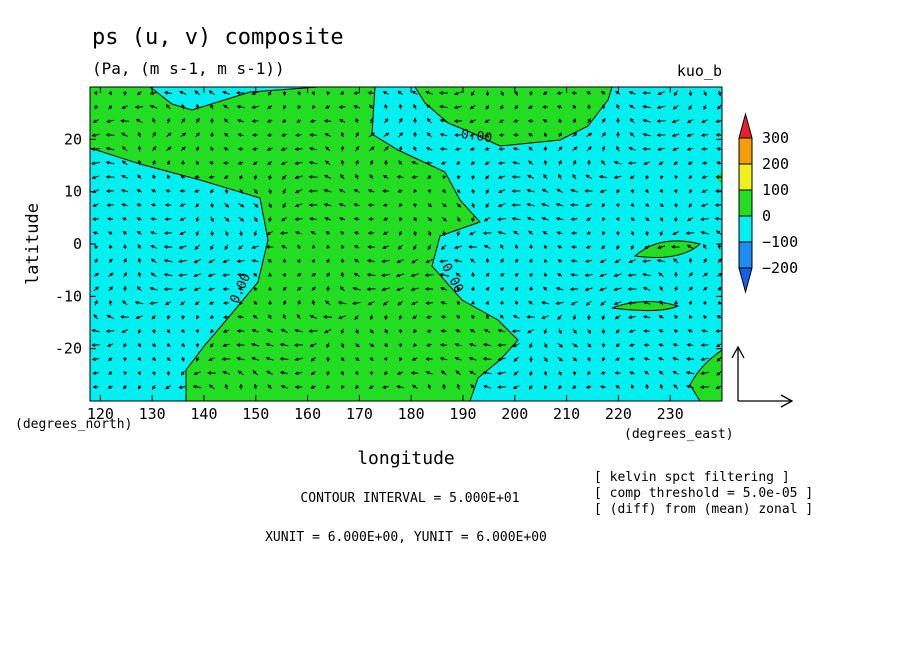 The width and height of the screenshot is (904, 654). Describe the element at coordinates (766, 216) in the screenshot. I see `colorbar-label: 0` at that location.